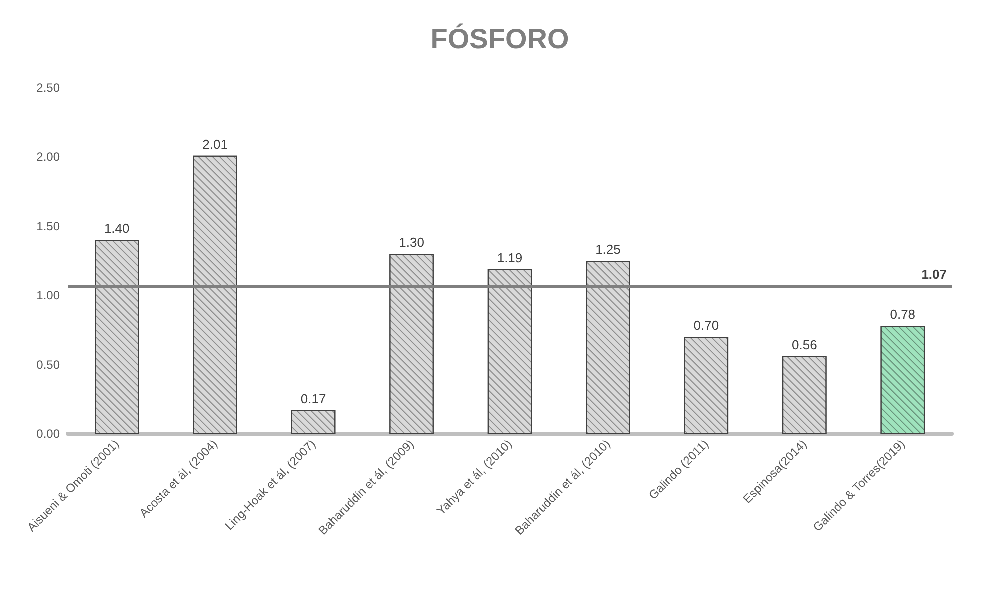 The height and width of the screenshot is (592, 1000). Describe the element at coordinates (117, 228) in the screenshot. I see `data-label: 1.40` at that location.